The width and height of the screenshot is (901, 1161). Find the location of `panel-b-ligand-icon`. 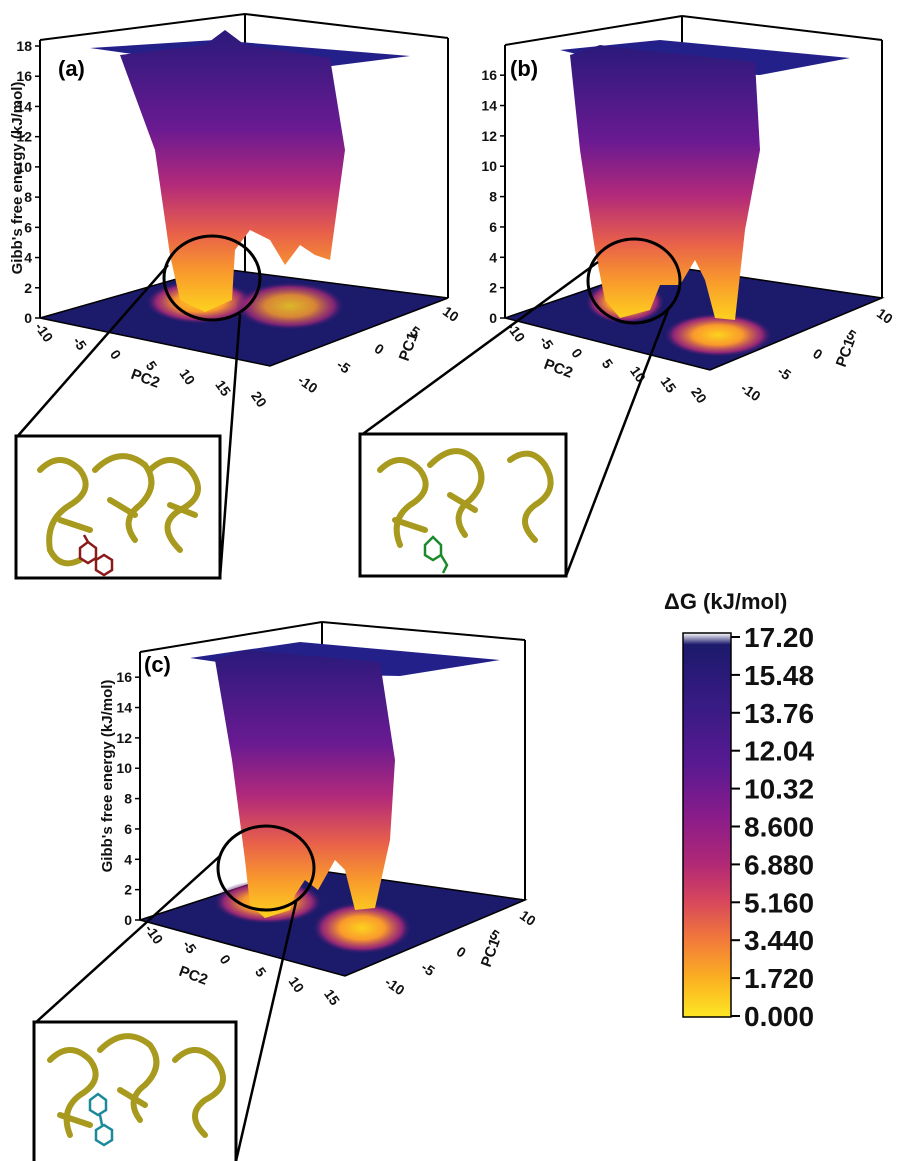

panel-b-ligand-icon is located at coordinates (436, 554).